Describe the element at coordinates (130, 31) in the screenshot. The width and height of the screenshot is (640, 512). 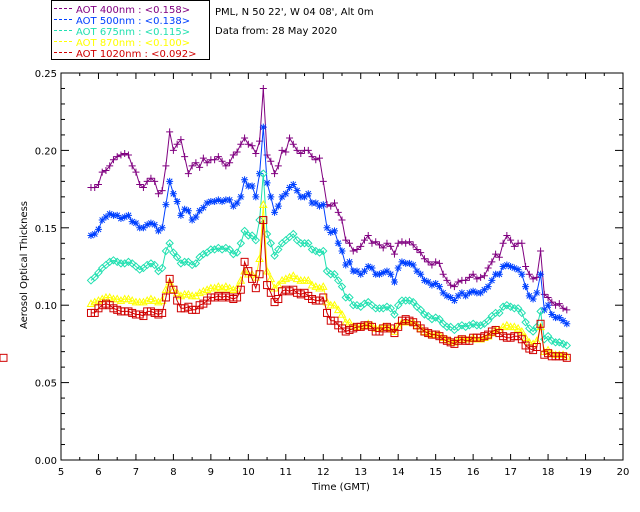
I see `legend-entry: AOT 675nm : <0.115>` at that location.